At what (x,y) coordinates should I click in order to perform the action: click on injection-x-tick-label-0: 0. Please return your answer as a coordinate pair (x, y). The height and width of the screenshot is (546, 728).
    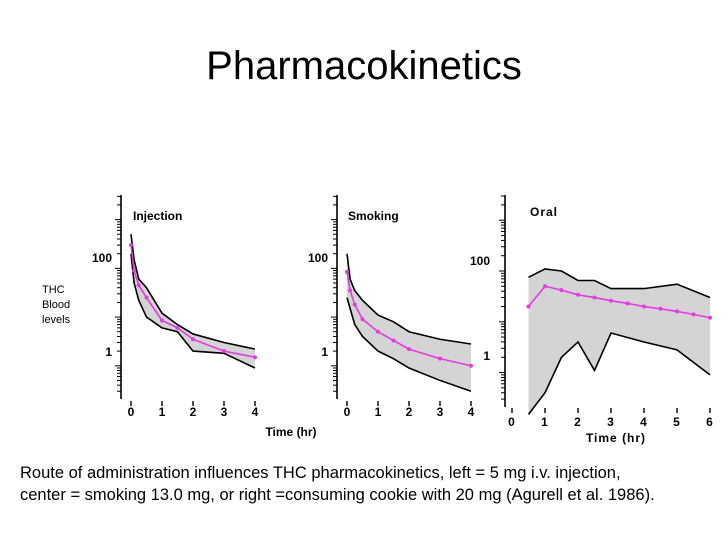
    Looking at the image, I should click on (131, 412).